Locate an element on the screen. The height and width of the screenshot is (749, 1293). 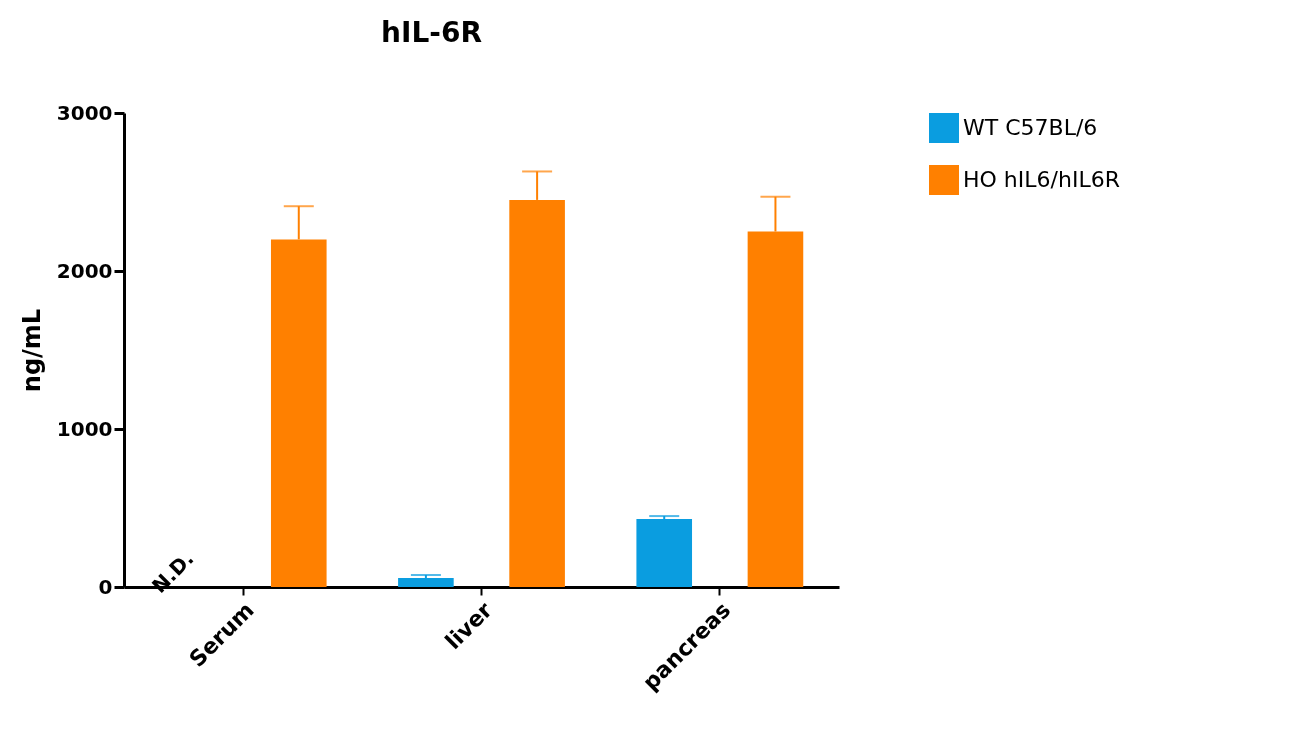
y-tick-label: 2000 is located at coordinates (84, 270).